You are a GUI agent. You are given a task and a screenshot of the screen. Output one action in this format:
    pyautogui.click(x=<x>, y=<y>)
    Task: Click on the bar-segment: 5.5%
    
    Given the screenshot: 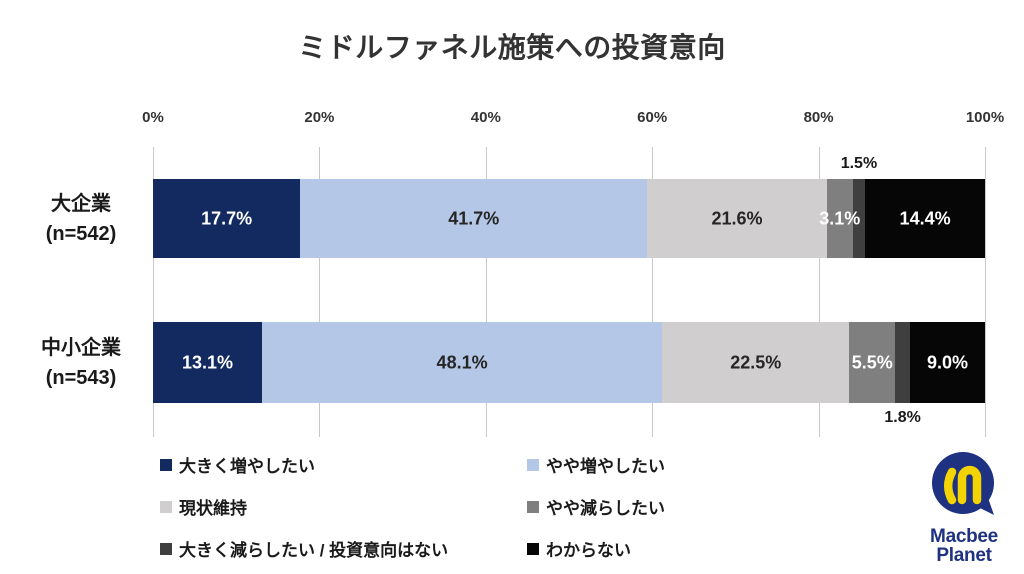 What is the action you would take?
    pyautogui.click(x=872, y=362)
    